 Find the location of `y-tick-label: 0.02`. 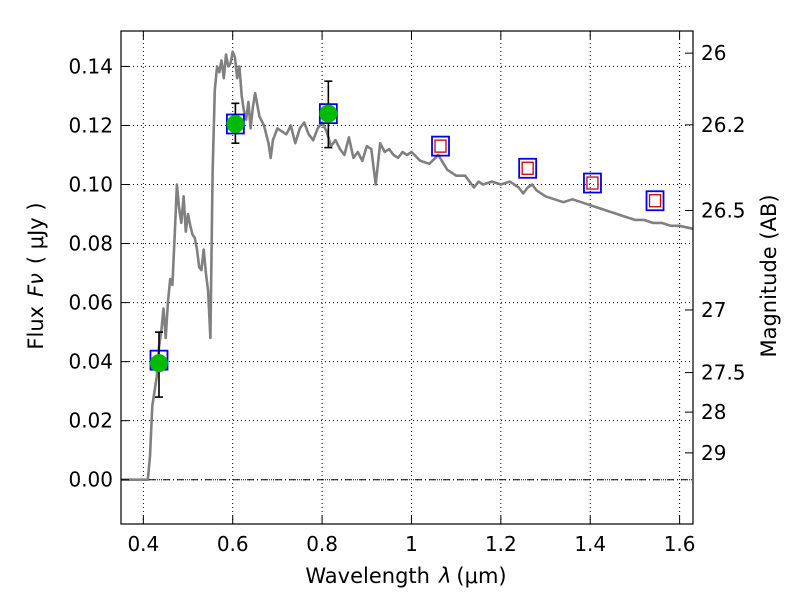

y-tick-label: 0.02 is located at coordinates (90, 421).